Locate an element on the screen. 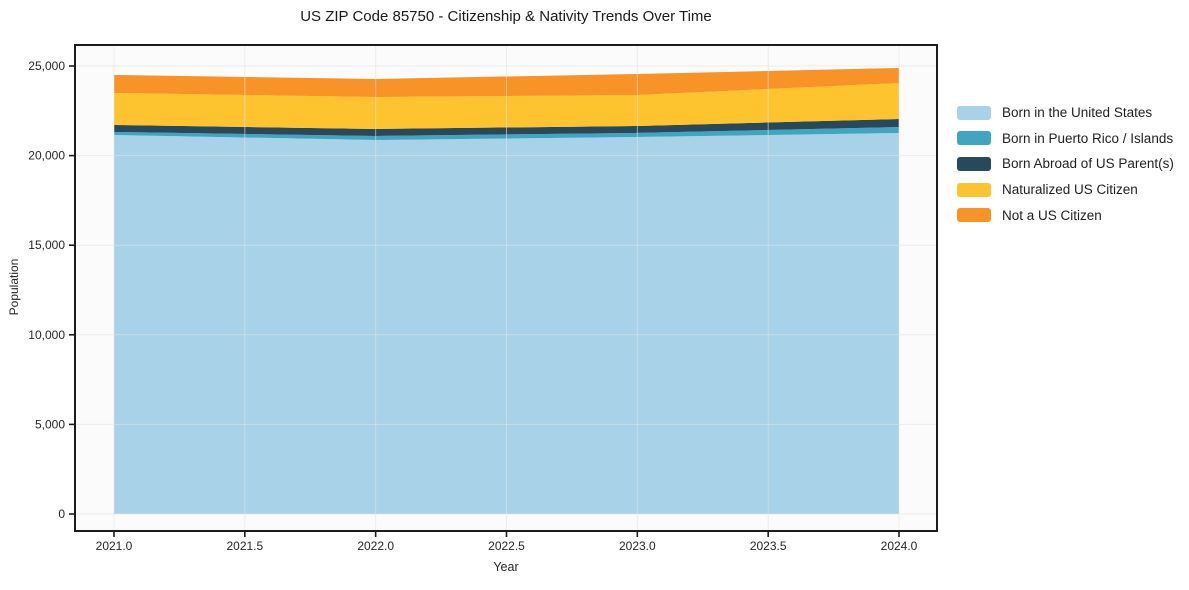 The height and width of the screenshot is (590, 1189). y-tick-label: 10,000 is located at coordinates (46, 335).